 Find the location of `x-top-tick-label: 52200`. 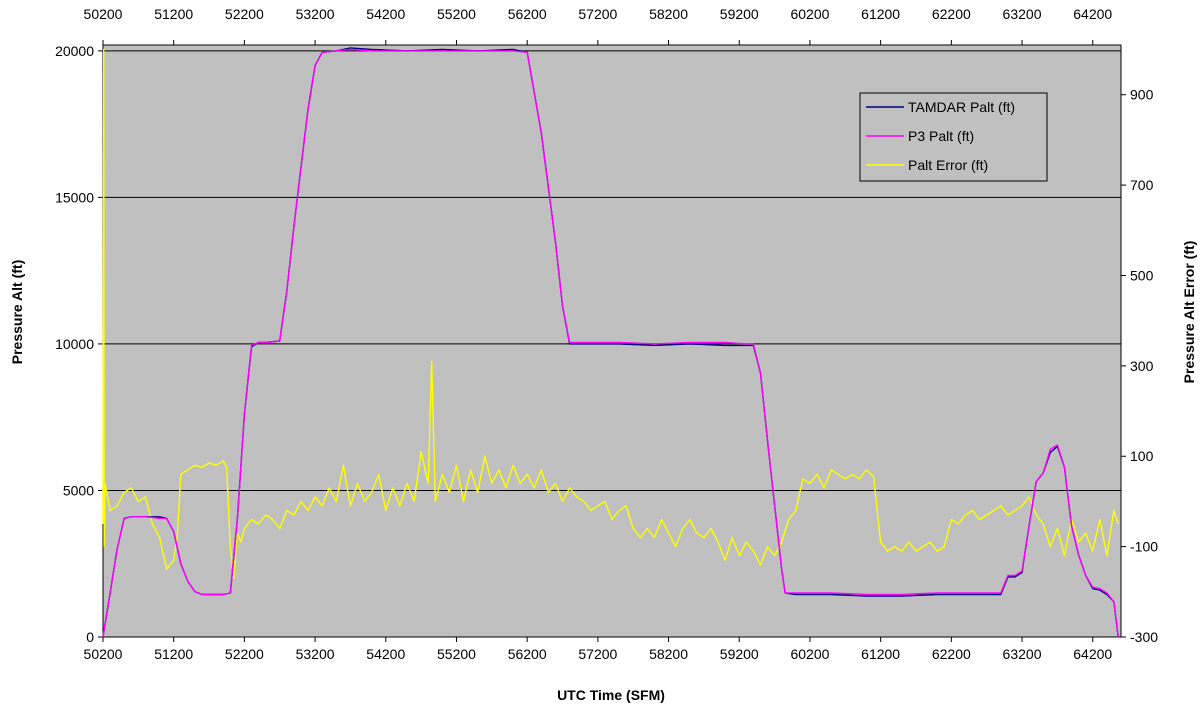

x-top-tick-label: 52200 is located at coordinates (244, 14).